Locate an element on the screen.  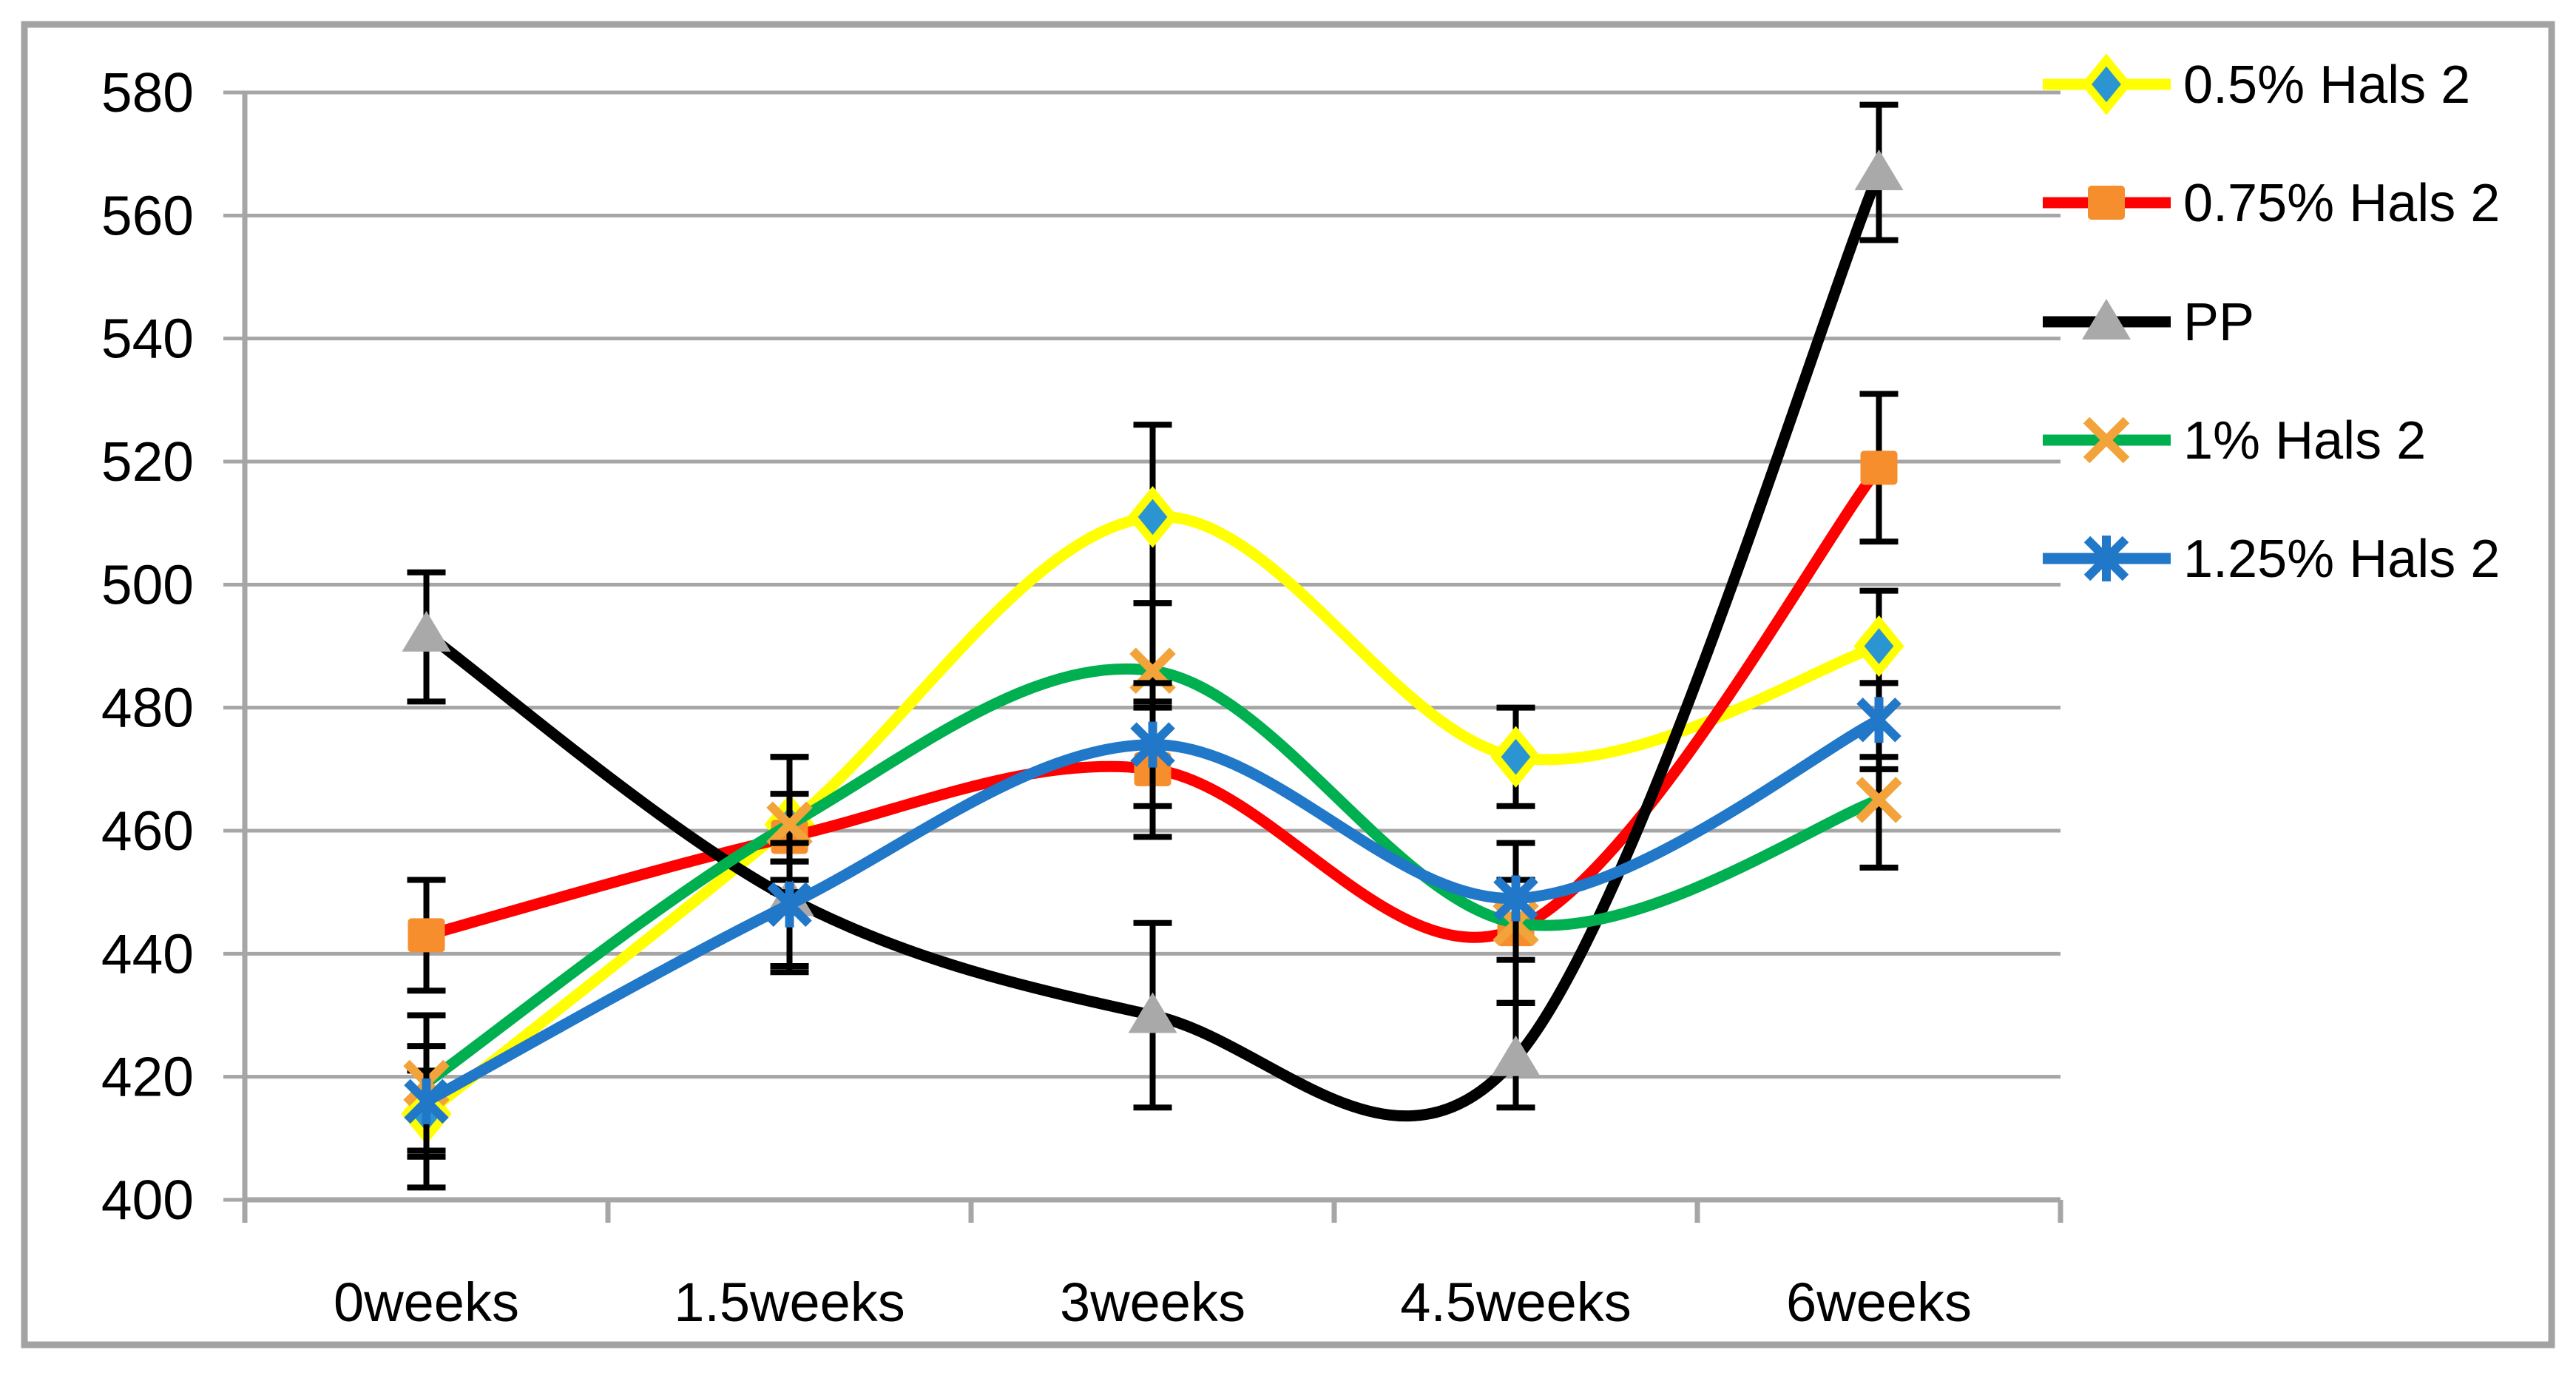
y-axis-label-520: 520 is located at coordinates (147, 462).